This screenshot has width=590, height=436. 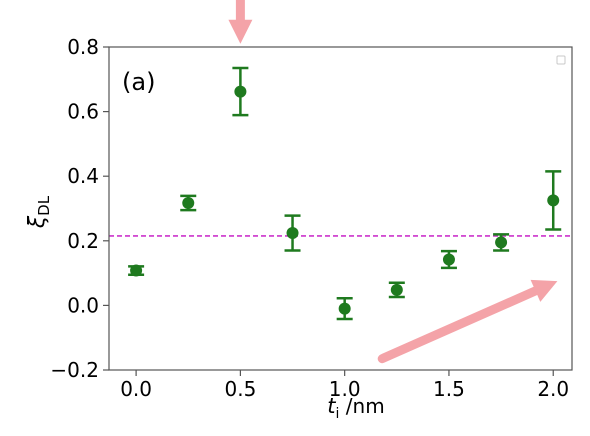 What do you see at coordinates (74, 370) in the screenshot?
I see `y-tick-label: −0.2` at bounding box center [74, 370].